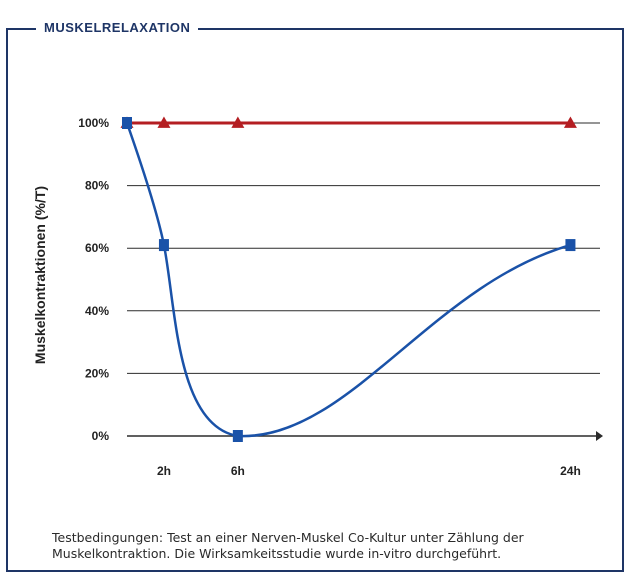 The image size is (630, 576). What do you see at coordinates (101, 436) in the screenshot?
I see `y-tick-label: 0%` at bounding box center [101, 436].